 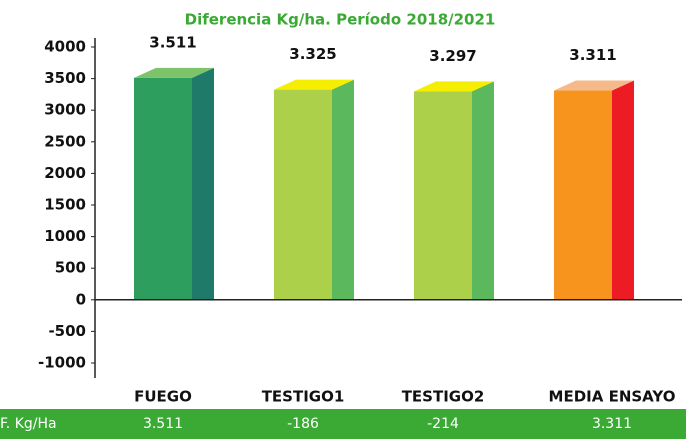 What do you see at coordinates (65, 110) in the screenshot?
I see `y-tick-label: 3000` at bounding box center [65, 110].